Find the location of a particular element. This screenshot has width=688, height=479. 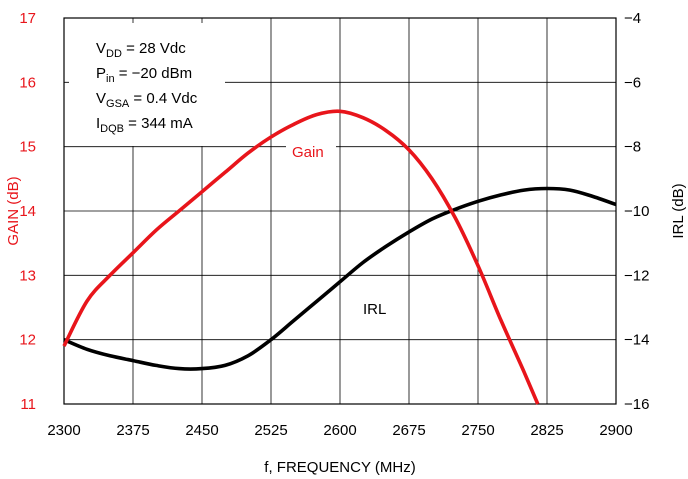

y-right-tick-label: −12 is located at coordinates (636, 275).